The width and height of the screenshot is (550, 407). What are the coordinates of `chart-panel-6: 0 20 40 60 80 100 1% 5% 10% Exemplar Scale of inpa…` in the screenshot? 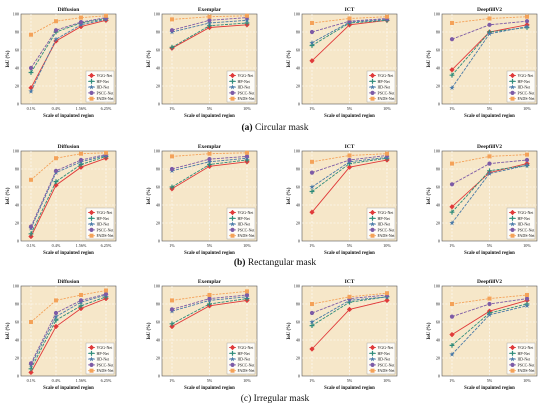 It's located at (202, 200).